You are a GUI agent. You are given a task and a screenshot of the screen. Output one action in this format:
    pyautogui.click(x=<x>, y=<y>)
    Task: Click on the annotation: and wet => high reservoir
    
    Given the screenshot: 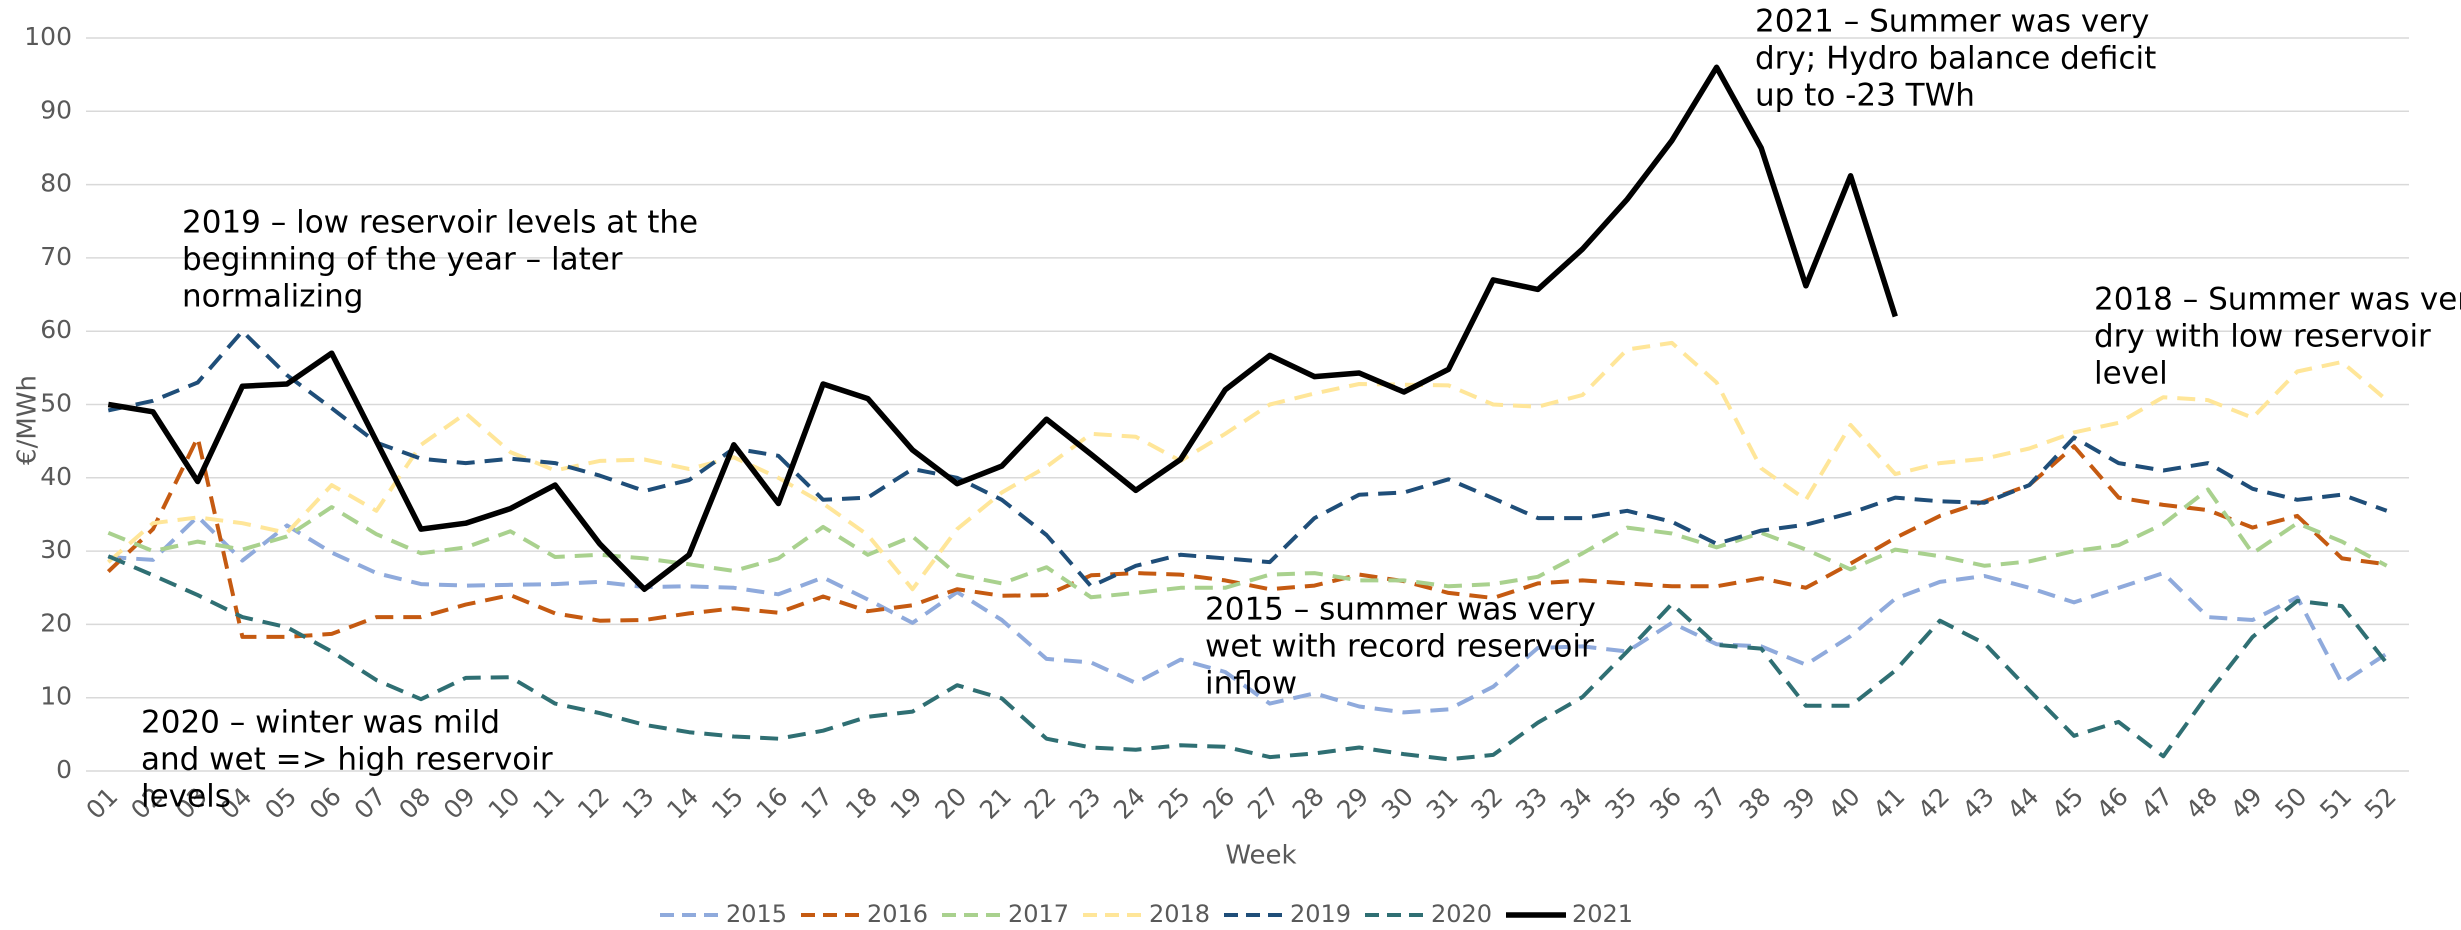 What is the action you would take?
    pyautogui.click(x=347, y=760)
    